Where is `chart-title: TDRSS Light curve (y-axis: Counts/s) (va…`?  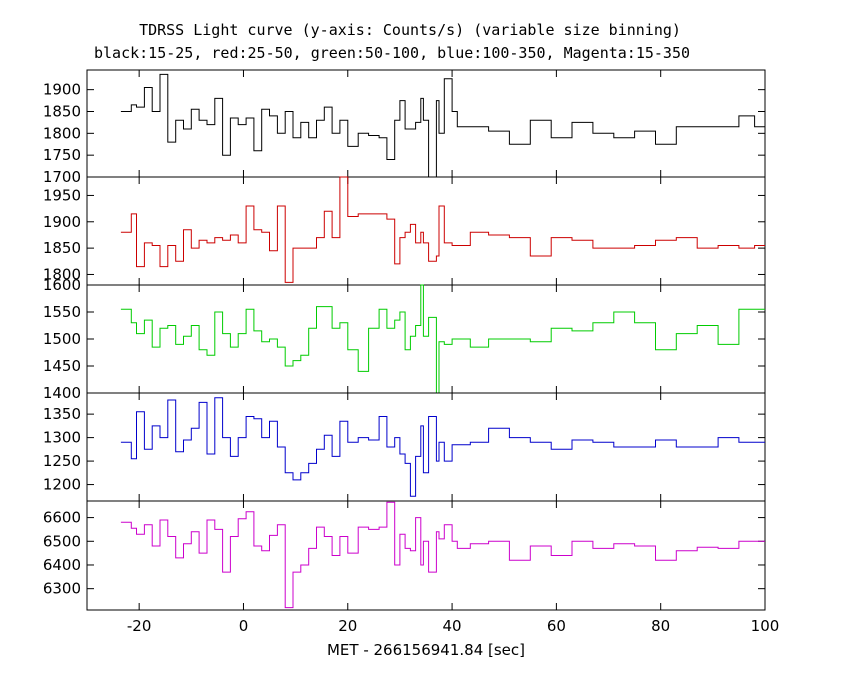 chart-title: TDRSS Light curve (y-axis: Counts/s) (va… is located at coordinates (410, 30).